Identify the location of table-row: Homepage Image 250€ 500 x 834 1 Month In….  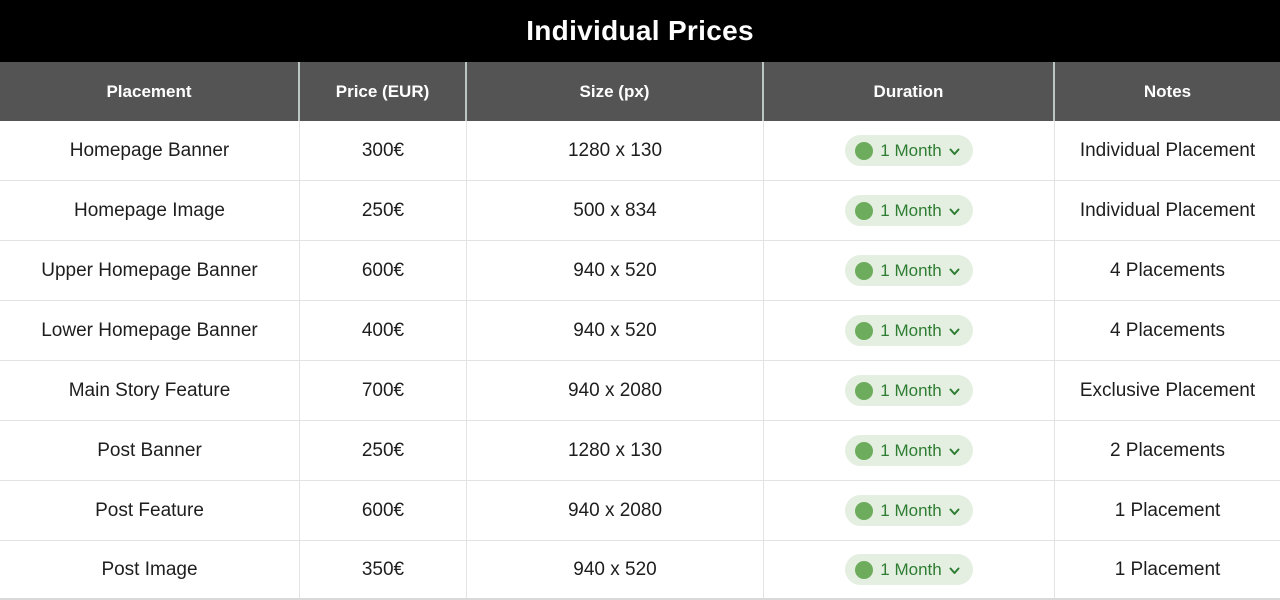
(640, 211).